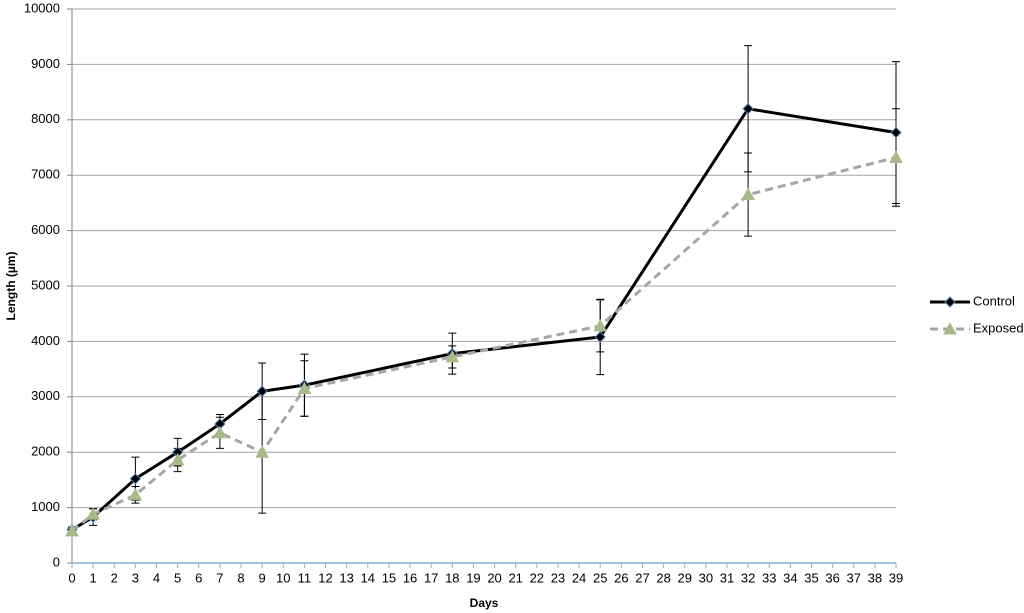 Image resolution: width=1024 pixels, height=613 pixels. I want to click on y-axis-title: Length (µm), so click(11, 286).